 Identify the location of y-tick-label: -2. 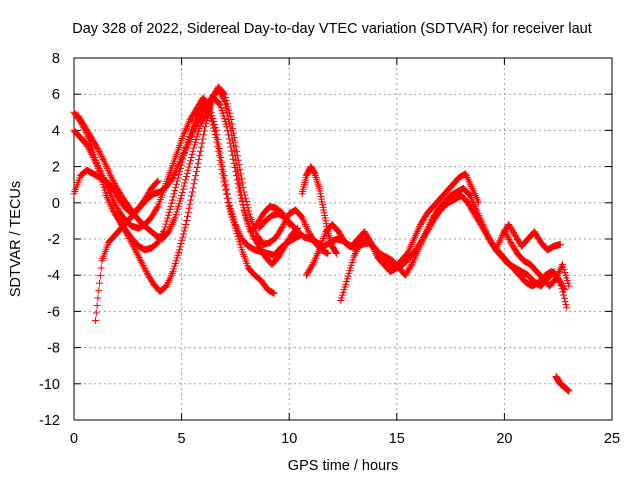
(53, 240).